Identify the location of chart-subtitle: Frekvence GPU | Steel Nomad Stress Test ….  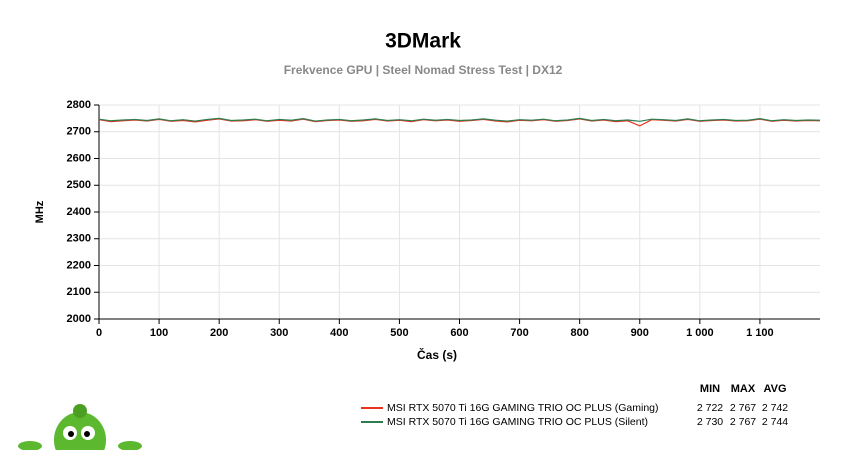
(423, 70).